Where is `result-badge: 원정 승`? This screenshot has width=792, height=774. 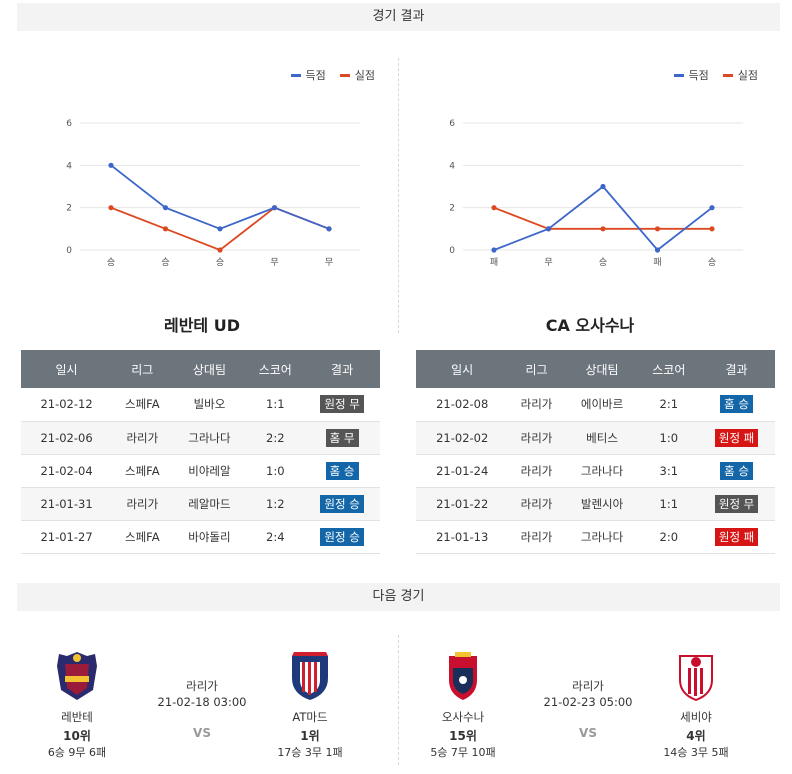 result-badge: 원정 승 is located at coordinates (342, 503).